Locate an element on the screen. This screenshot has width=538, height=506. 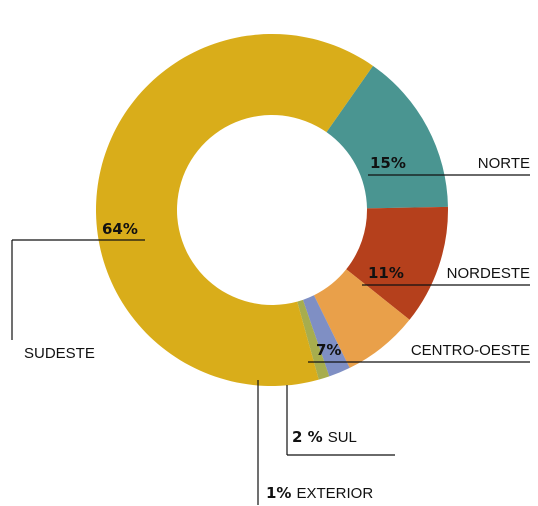
category-label: NORDESTE is located at coordinates (488, 273).